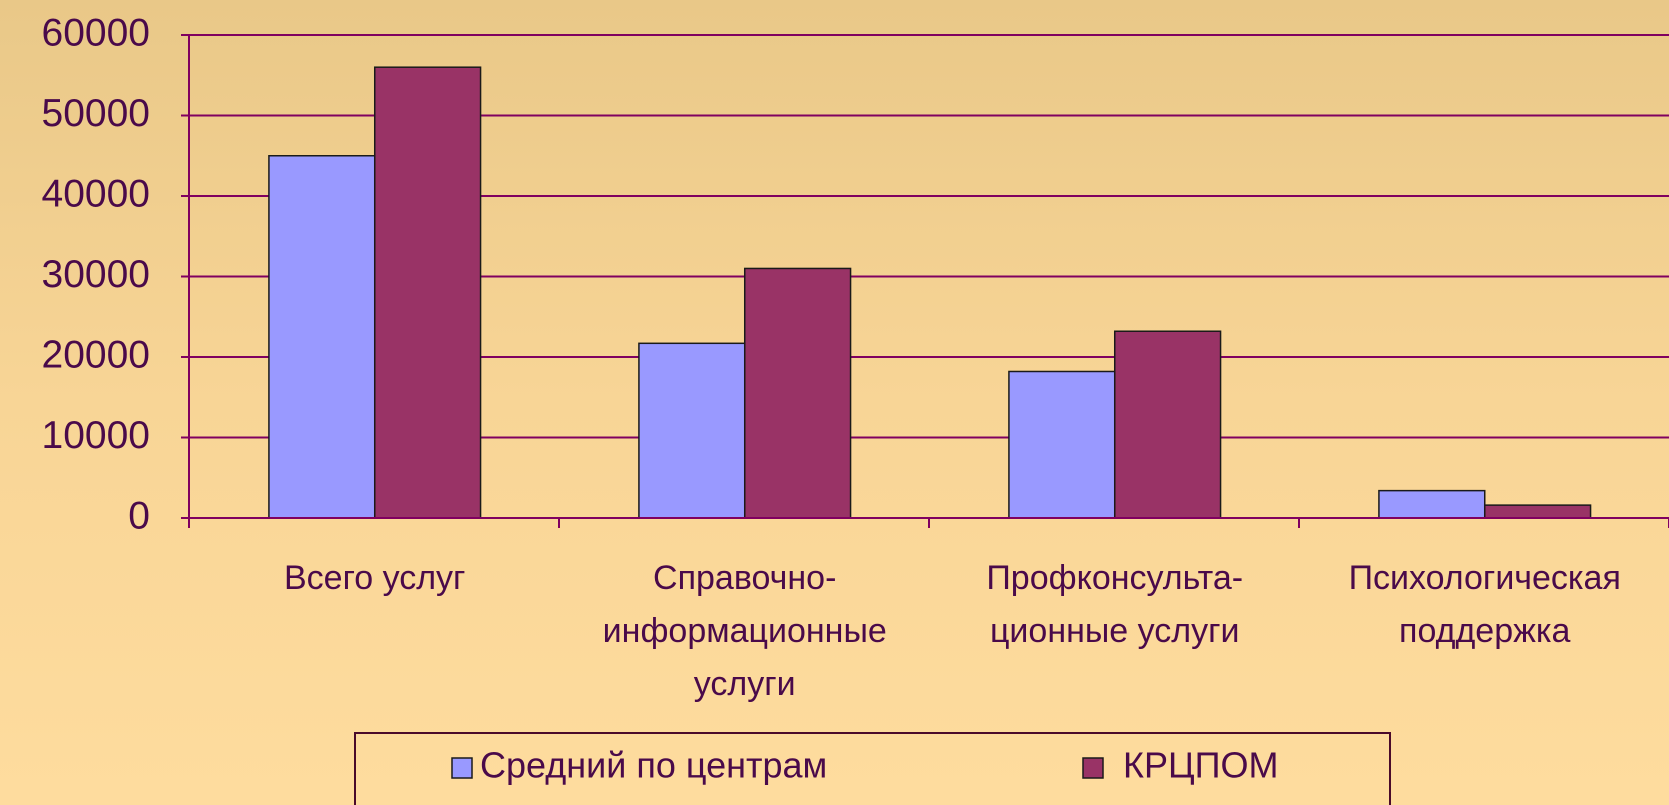 This screenshot has height=805, width=1669. What do you see at coordinates (745, 684) in the screenshot?
I see `x-tick-label-line: услуги` at bounding box center [745, 684].